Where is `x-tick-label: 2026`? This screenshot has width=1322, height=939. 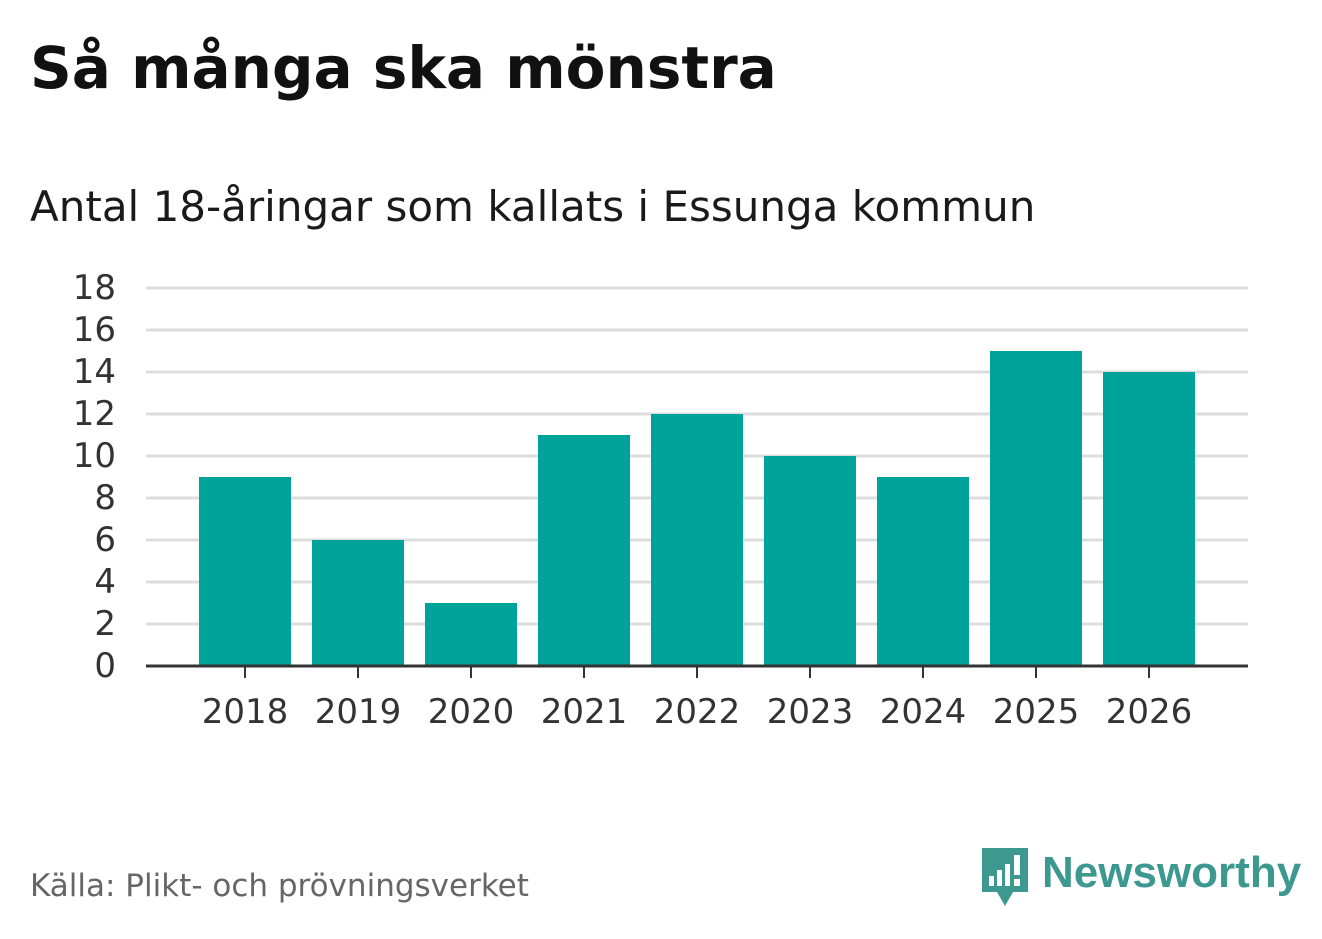
x-tick-label: 2026 is located at coordinates (1149, 712).